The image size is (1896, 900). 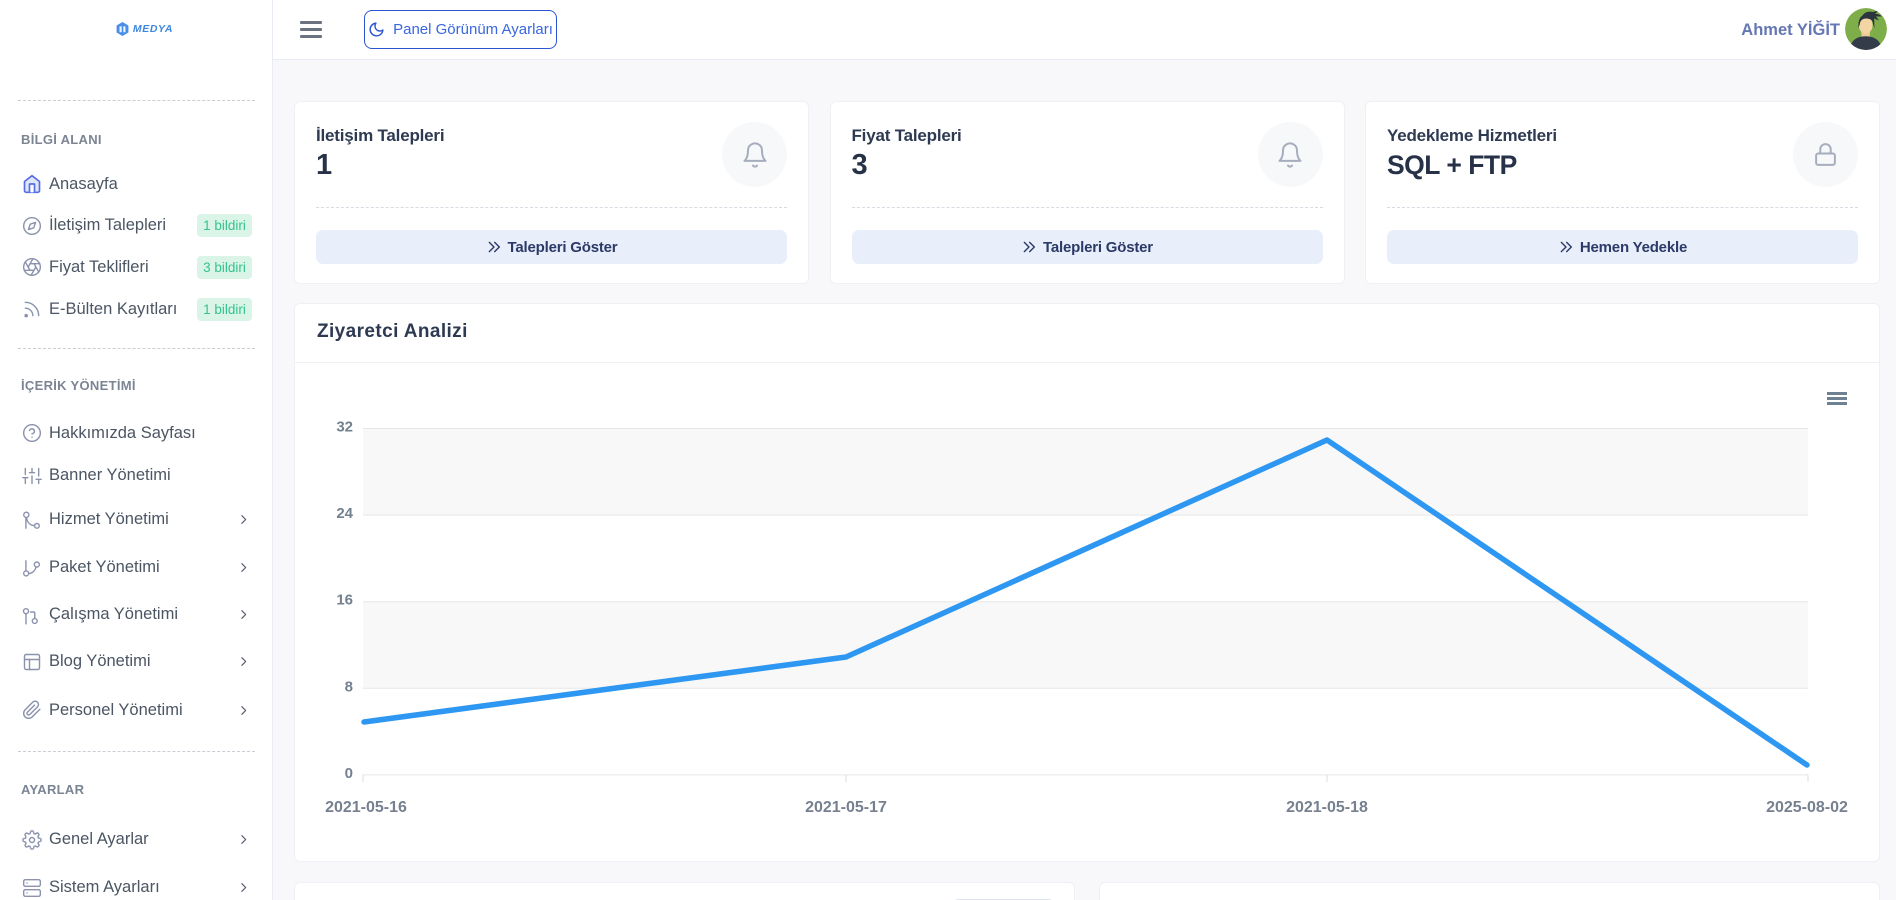 I want to click on svg-text: 2021-05-16, so click(x=366, y=807).